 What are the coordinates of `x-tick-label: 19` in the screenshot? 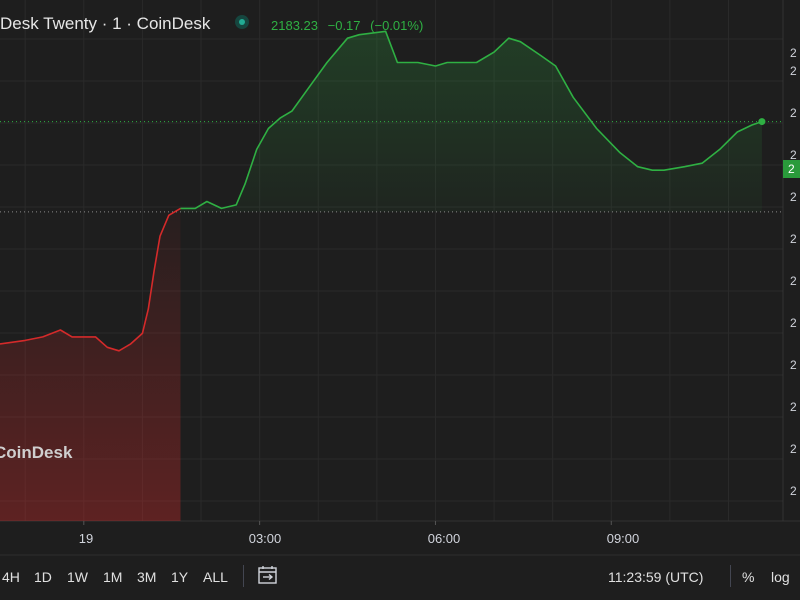 It's located at (86, 538).